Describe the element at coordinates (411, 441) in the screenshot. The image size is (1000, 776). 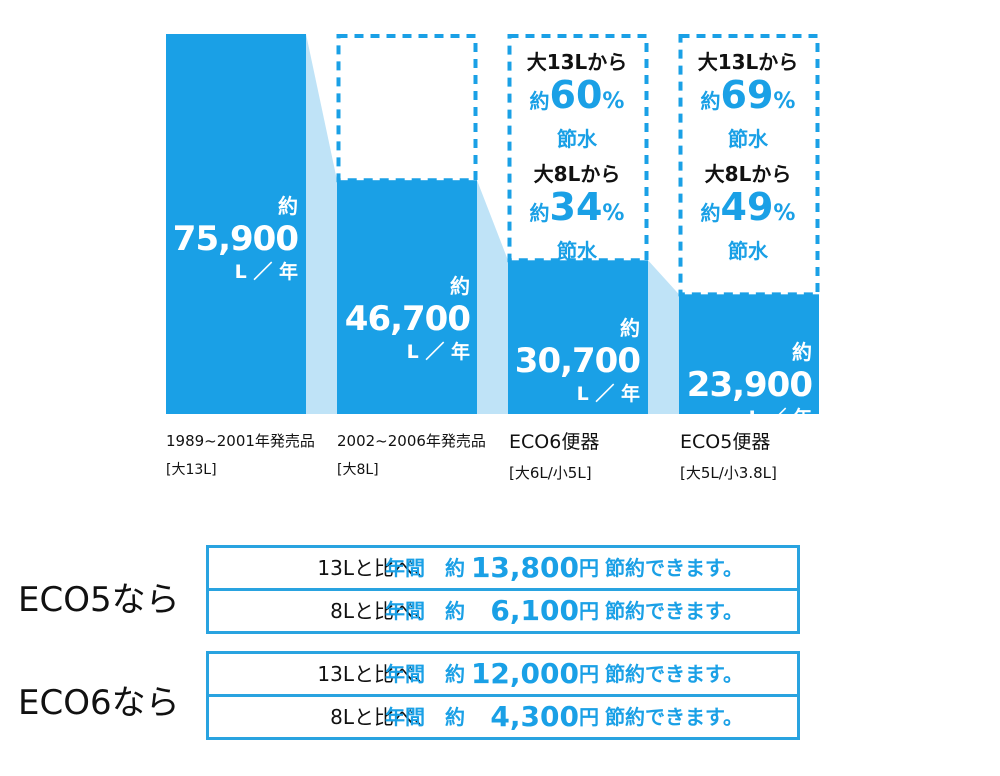
I see `category-name: 2002~2006年発売品` at that location.